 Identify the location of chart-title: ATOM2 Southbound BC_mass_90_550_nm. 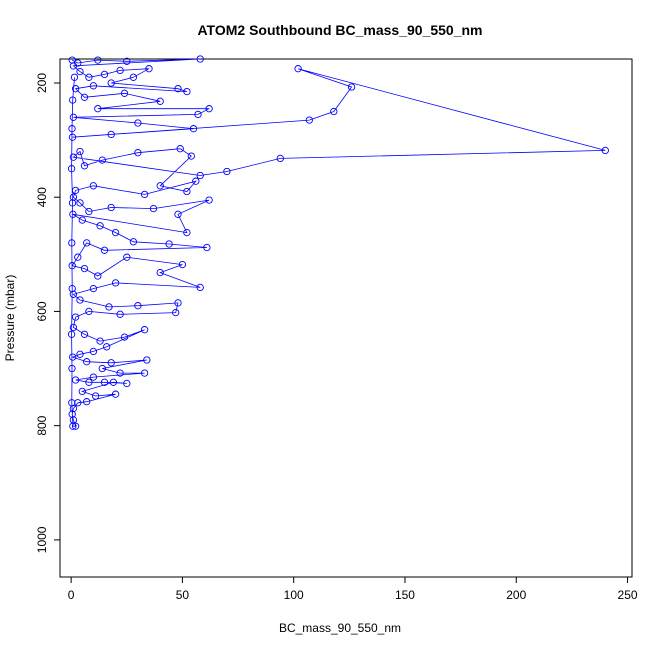
(339, 30).